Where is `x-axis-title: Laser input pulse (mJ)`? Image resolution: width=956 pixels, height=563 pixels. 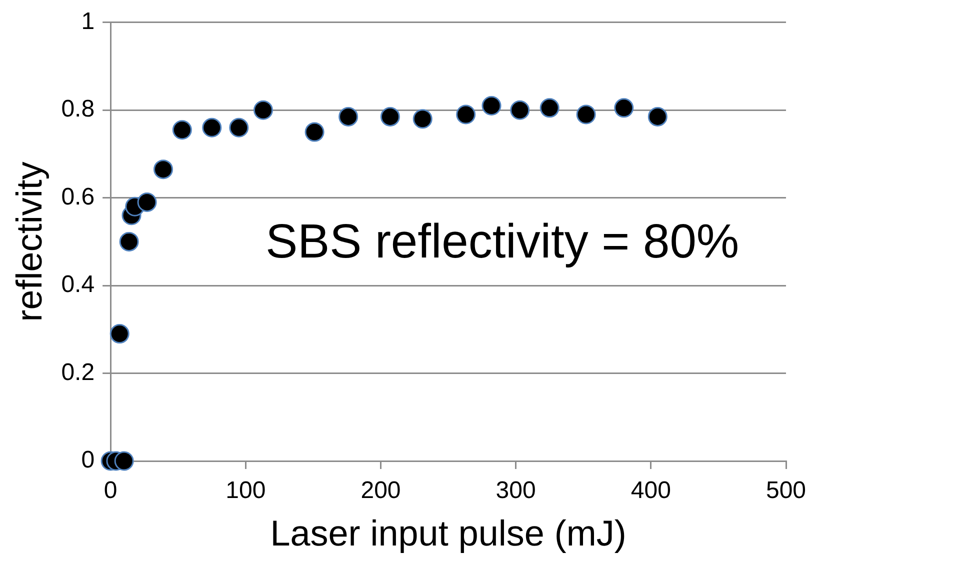
x-axis-title: Laser input pulse (mJ) is located at coordinates (448, 533).